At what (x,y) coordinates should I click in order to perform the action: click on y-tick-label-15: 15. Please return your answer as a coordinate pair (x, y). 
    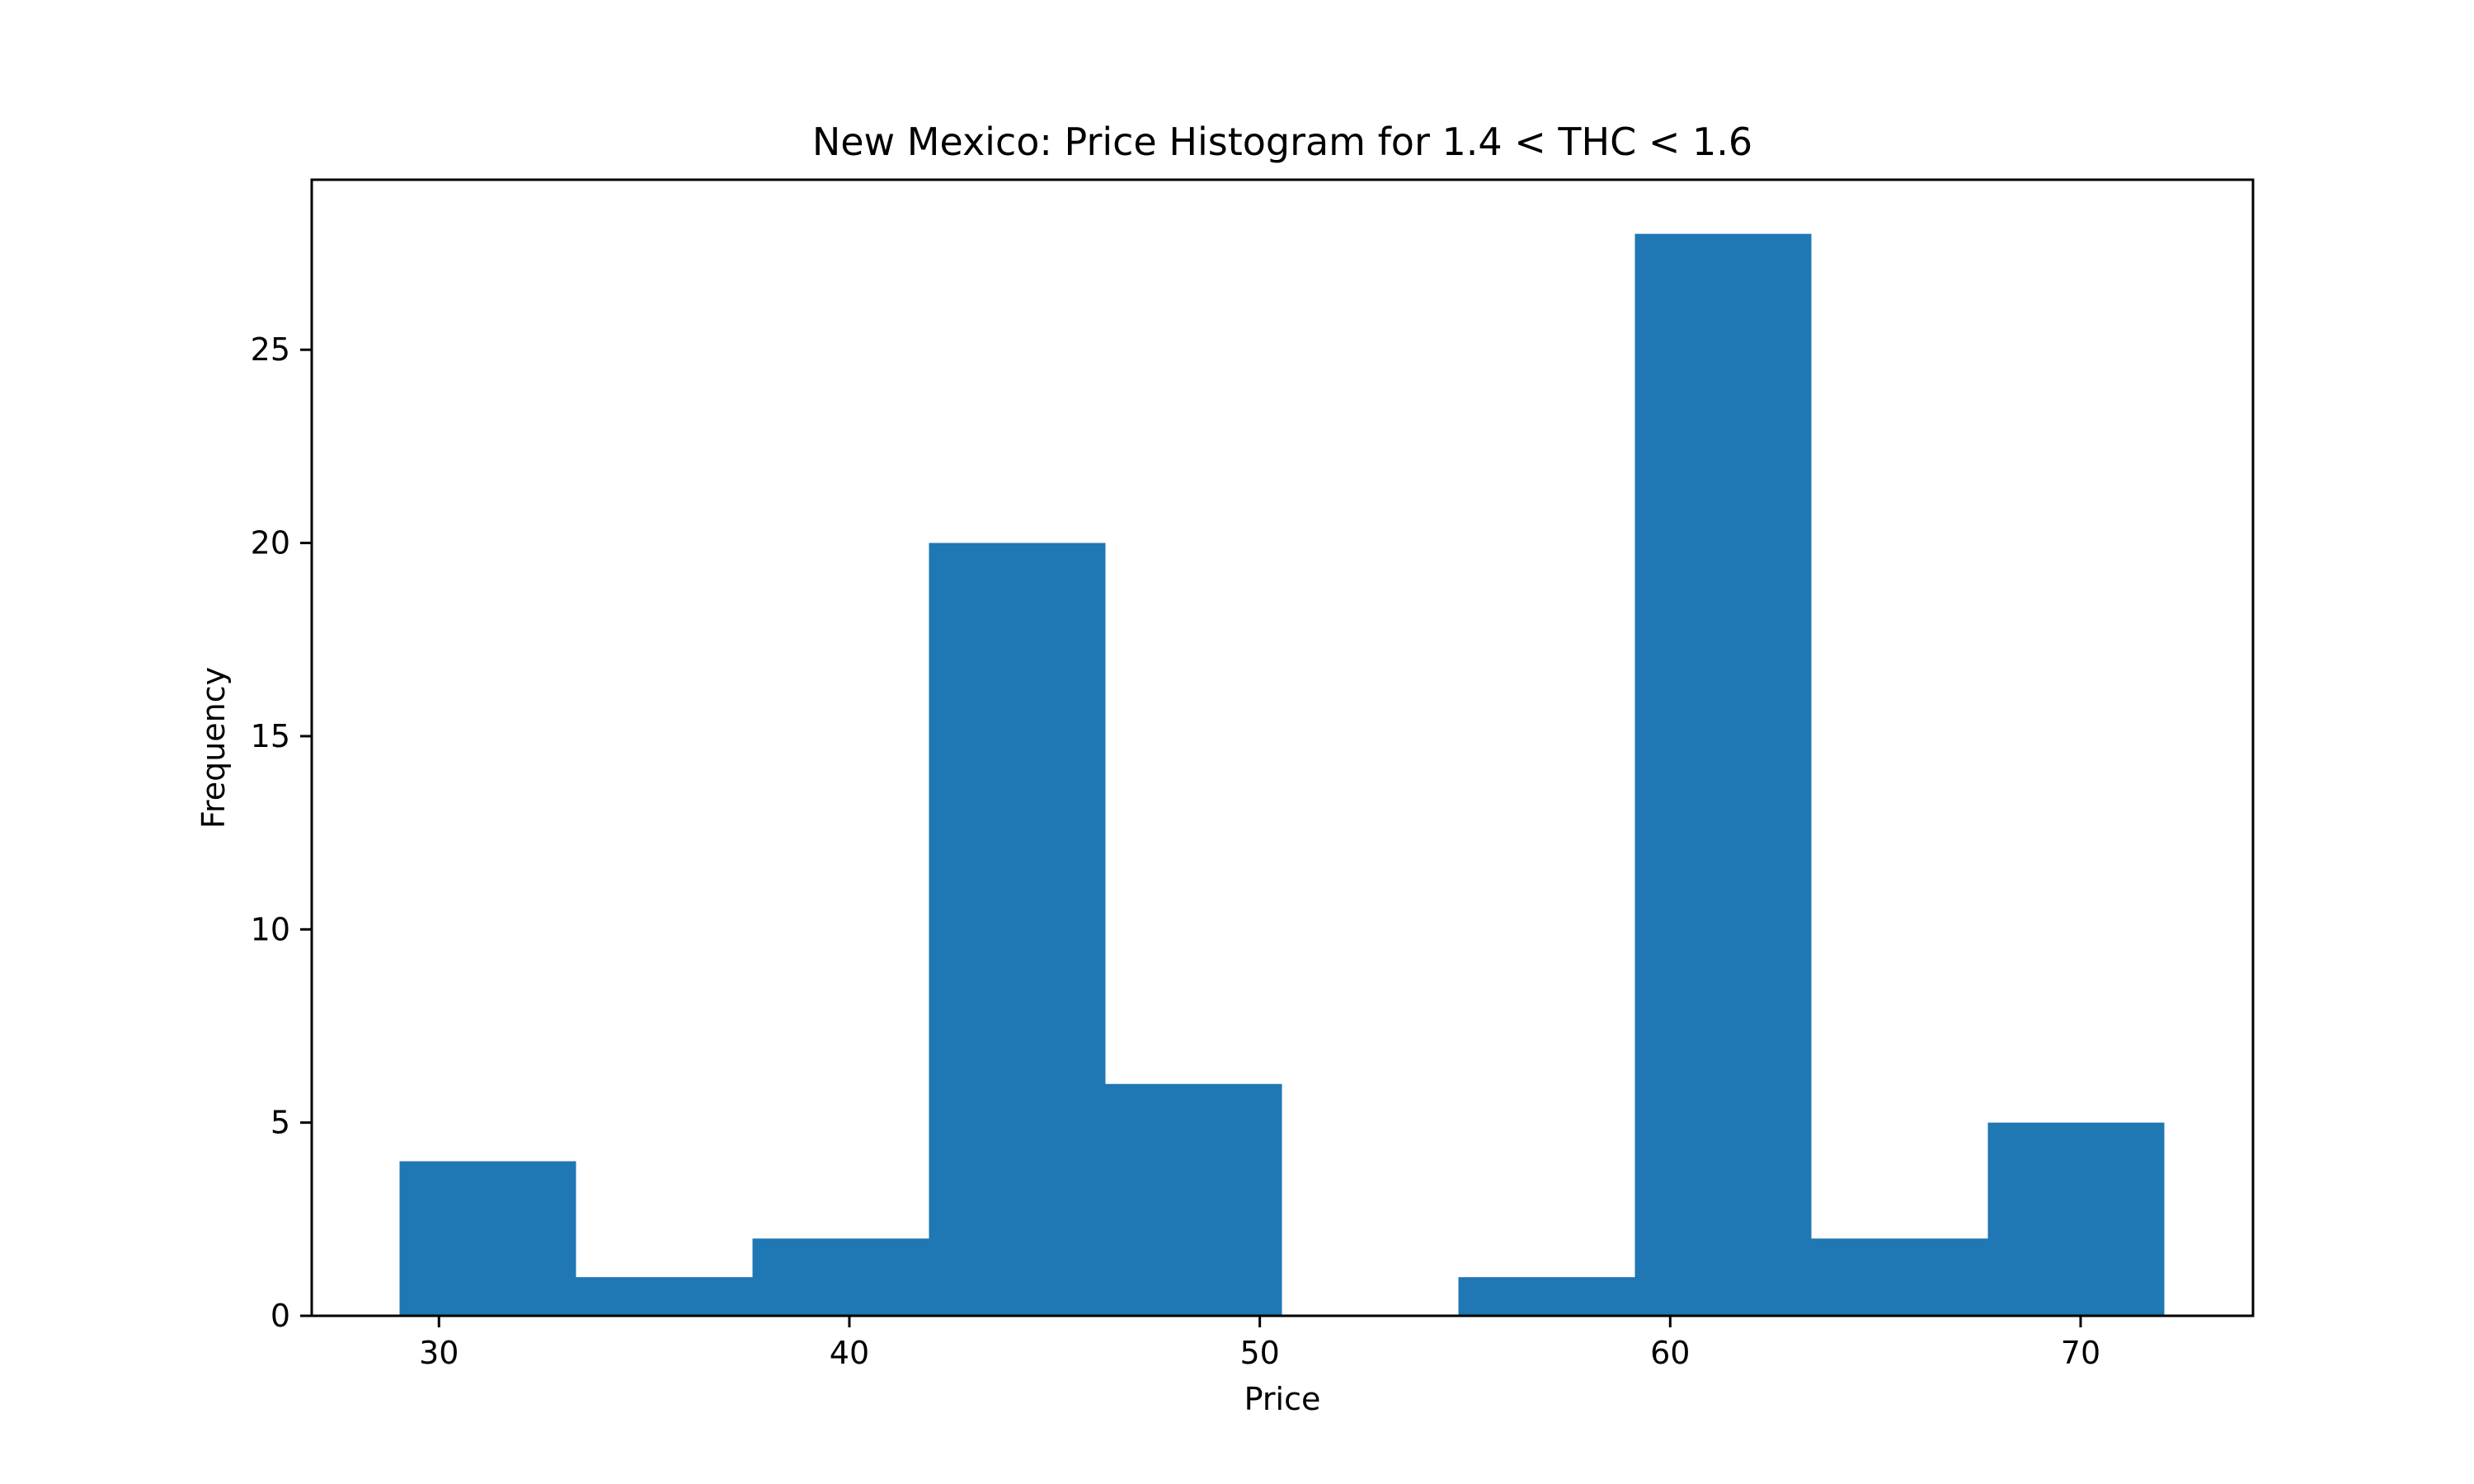
    Looking at the image, I should click on (270, 736).